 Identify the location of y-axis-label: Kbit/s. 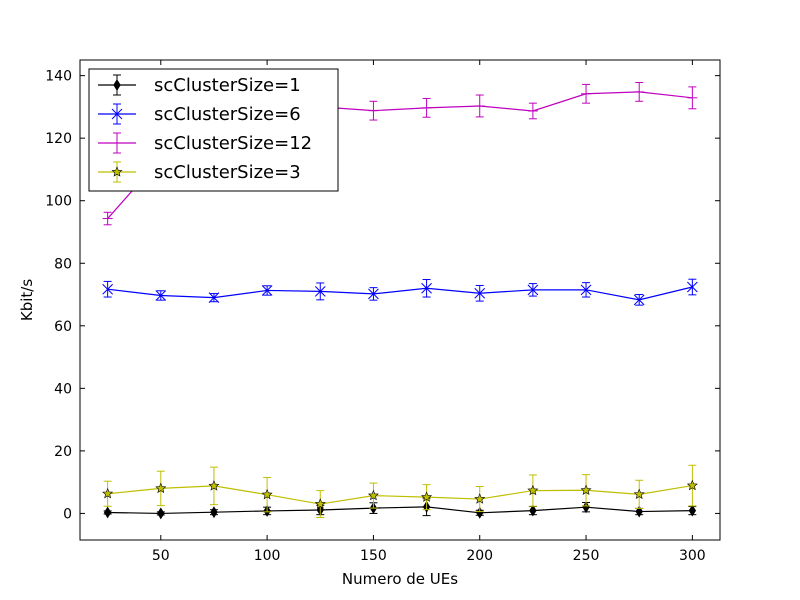
(27, 300).